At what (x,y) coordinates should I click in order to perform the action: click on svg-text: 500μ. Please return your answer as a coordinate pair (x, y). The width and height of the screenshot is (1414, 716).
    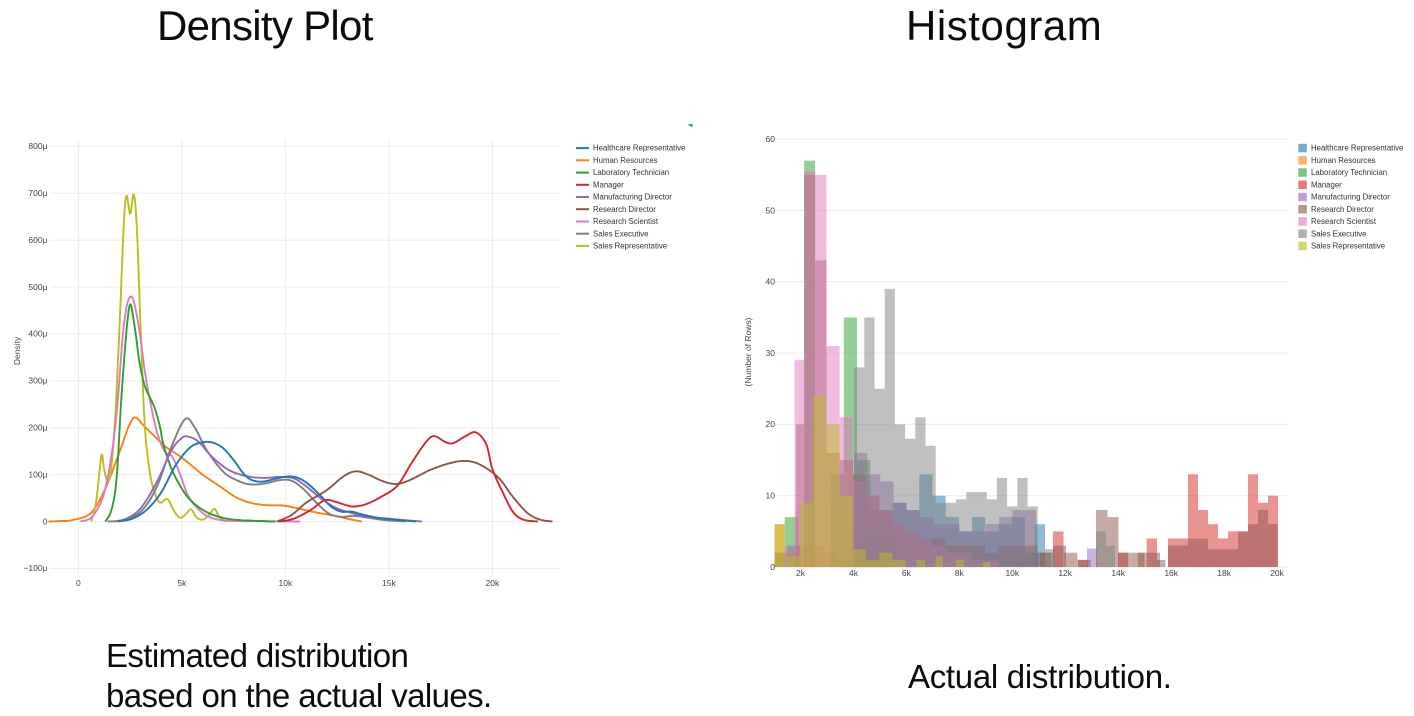
    Looking at the image, I should click on (37, 287).